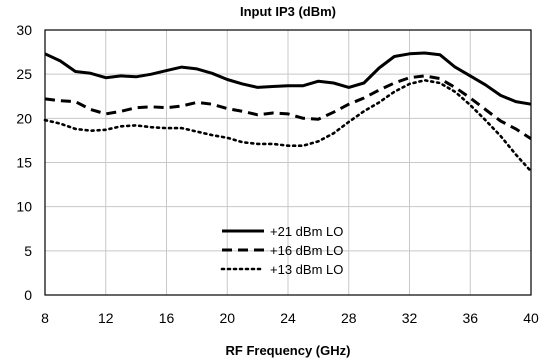 The image size is (548, 360). I want to click on x-tick-label: 40, so click(531, 318).